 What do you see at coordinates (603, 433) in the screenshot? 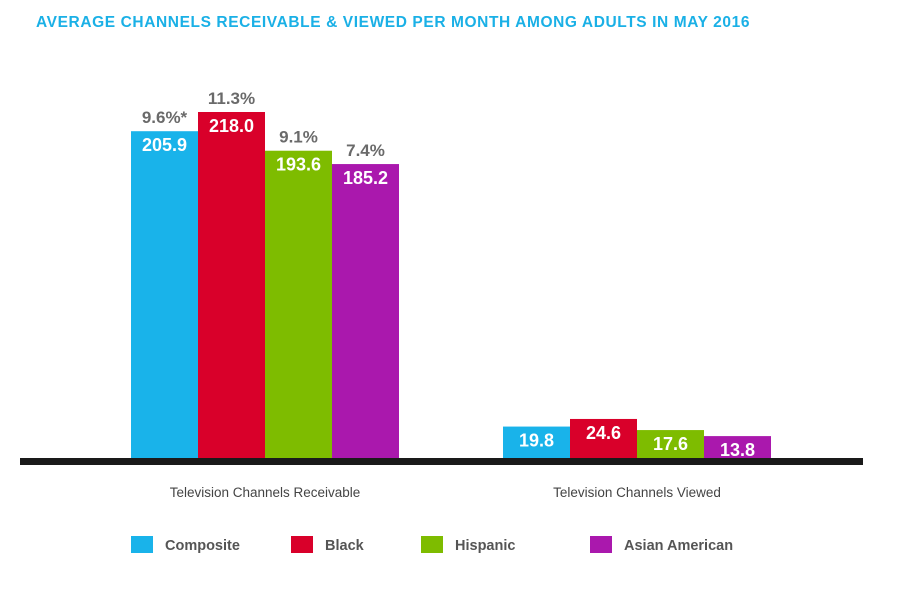
I see `bar-value-label: 24.6` at bounding box center [603, 433].